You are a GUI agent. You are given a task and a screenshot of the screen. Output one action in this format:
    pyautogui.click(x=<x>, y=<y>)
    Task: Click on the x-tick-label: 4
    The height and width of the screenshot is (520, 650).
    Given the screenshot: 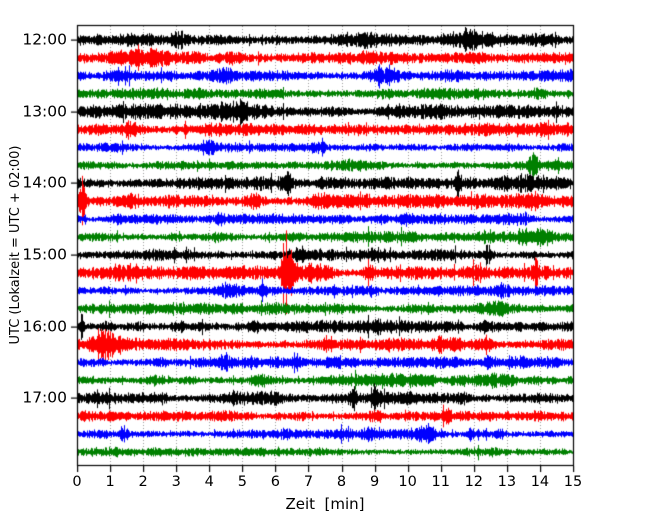 What is the action you would take?
    pyautogui.click(x=209, y=482)
    